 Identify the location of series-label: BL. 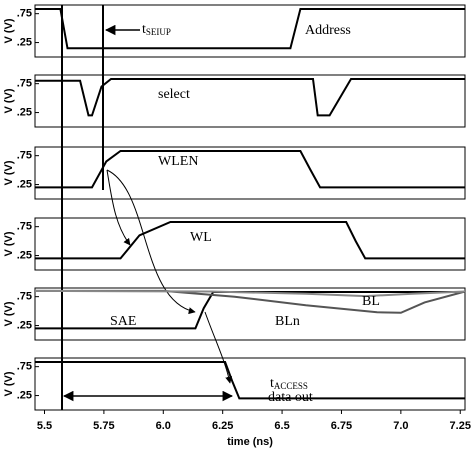
(371, 301).